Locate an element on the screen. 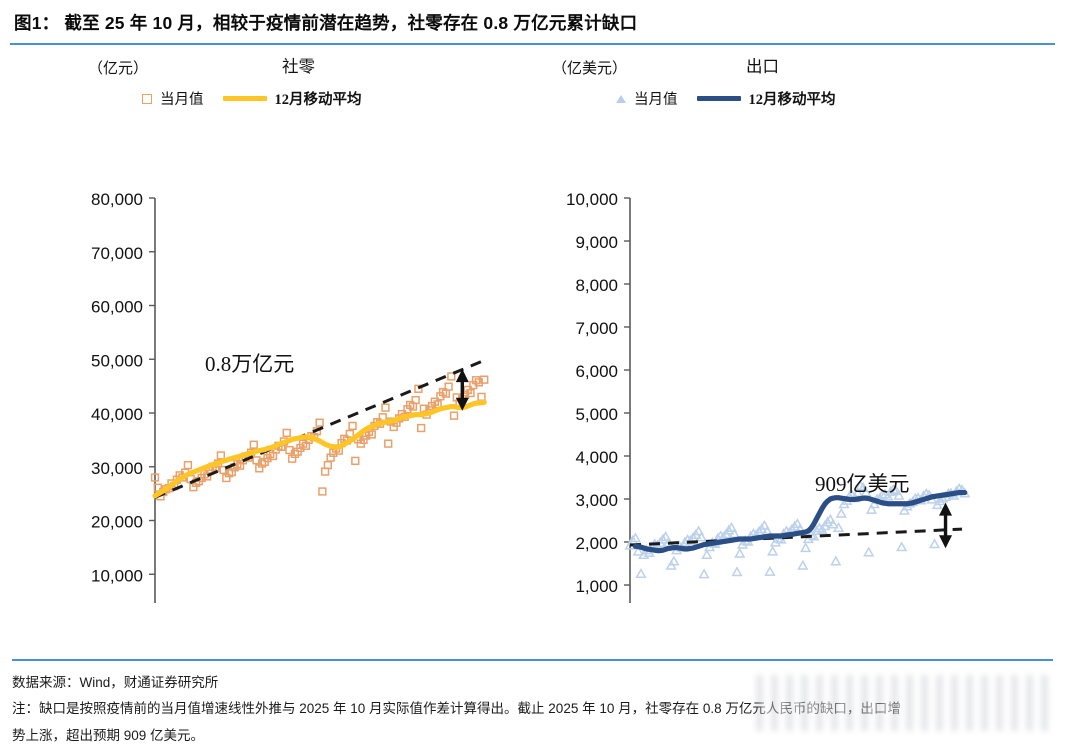 The width and height of the screenshot is (1065, 749). export-legend: 当月值 12月移动平均 is located at coordinates (726, 98).